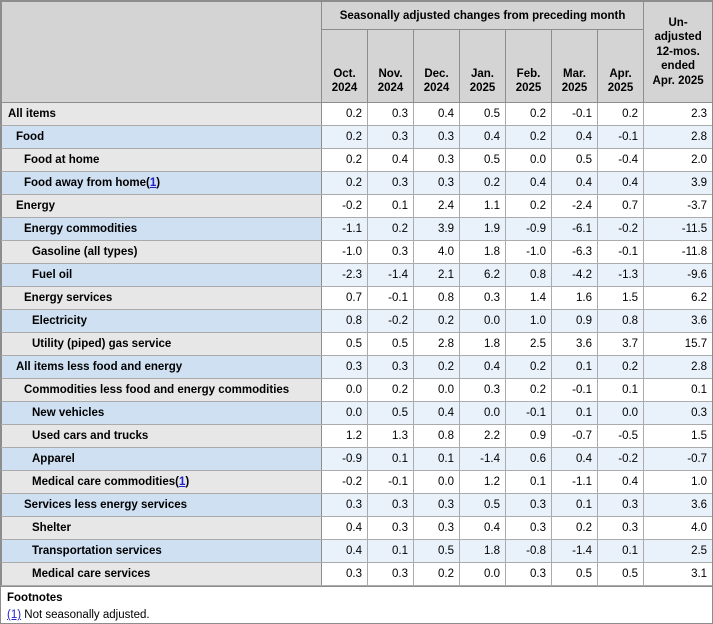 The image size is (713, 624). Describe the element at coordinates (620, 344) in the screenshot. I see `value-cell: 3.7` at that location.